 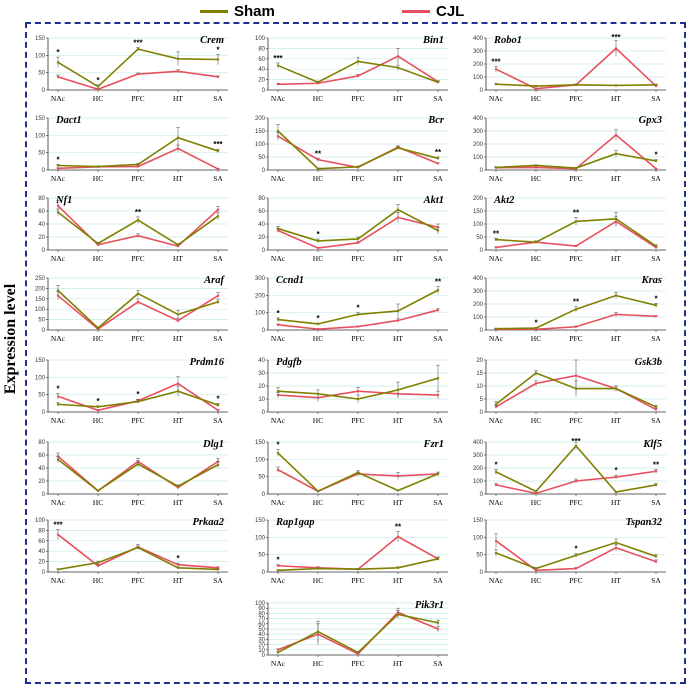 I want to click on y-tick-label: 30, so click(x=261, y=640).